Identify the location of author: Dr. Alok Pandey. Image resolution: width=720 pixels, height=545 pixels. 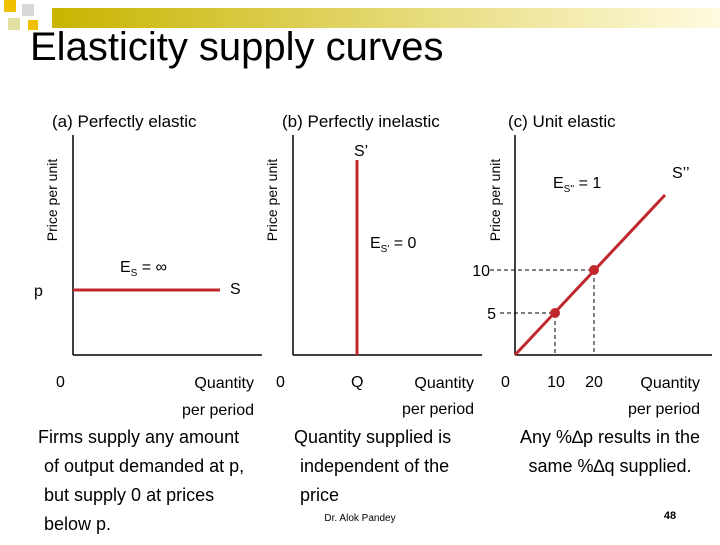
(359, 518).